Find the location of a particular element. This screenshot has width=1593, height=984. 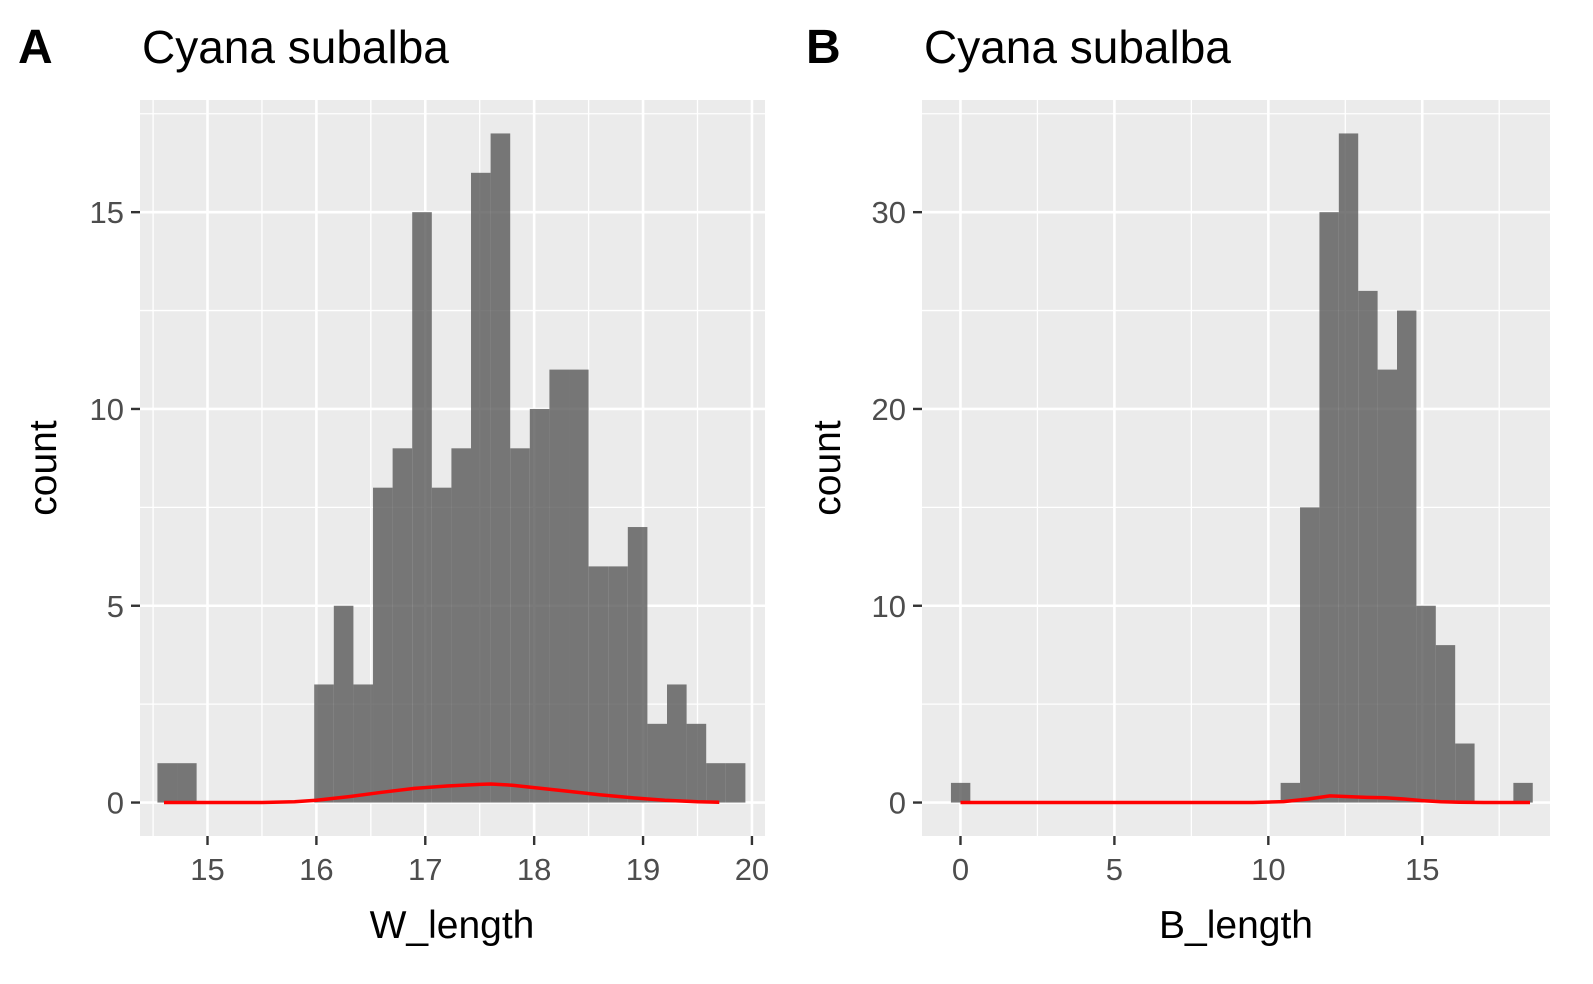

panel-tag-b: B is located at coordinates (823, 47).